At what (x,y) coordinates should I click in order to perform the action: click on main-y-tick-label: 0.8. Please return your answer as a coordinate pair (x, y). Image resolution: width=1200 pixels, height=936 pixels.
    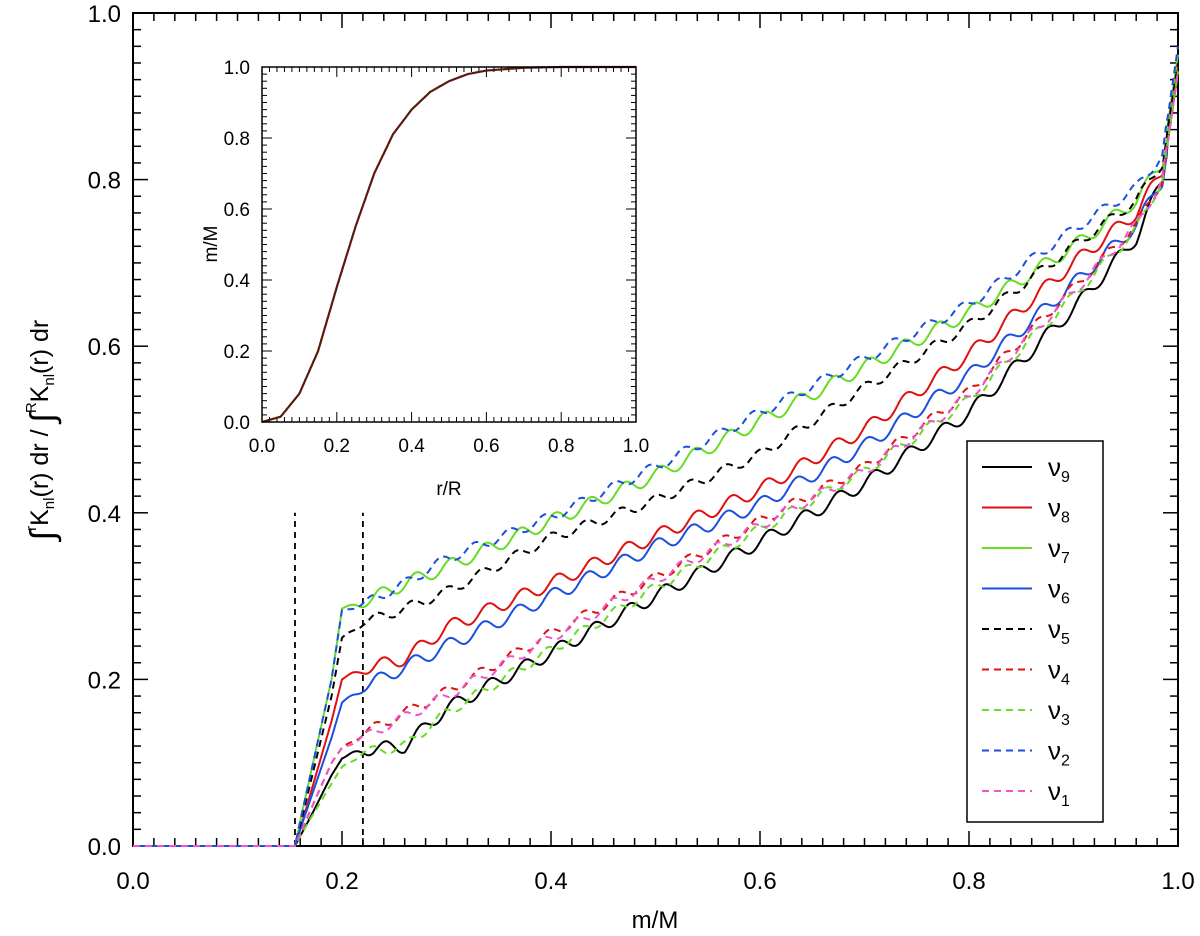
    Looking at the image, I should click on (104, 181).